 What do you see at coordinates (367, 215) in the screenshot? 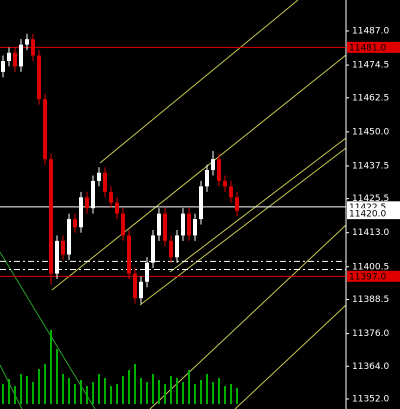
I see `level-label: 11420.0` at bounding box center [367, 215].